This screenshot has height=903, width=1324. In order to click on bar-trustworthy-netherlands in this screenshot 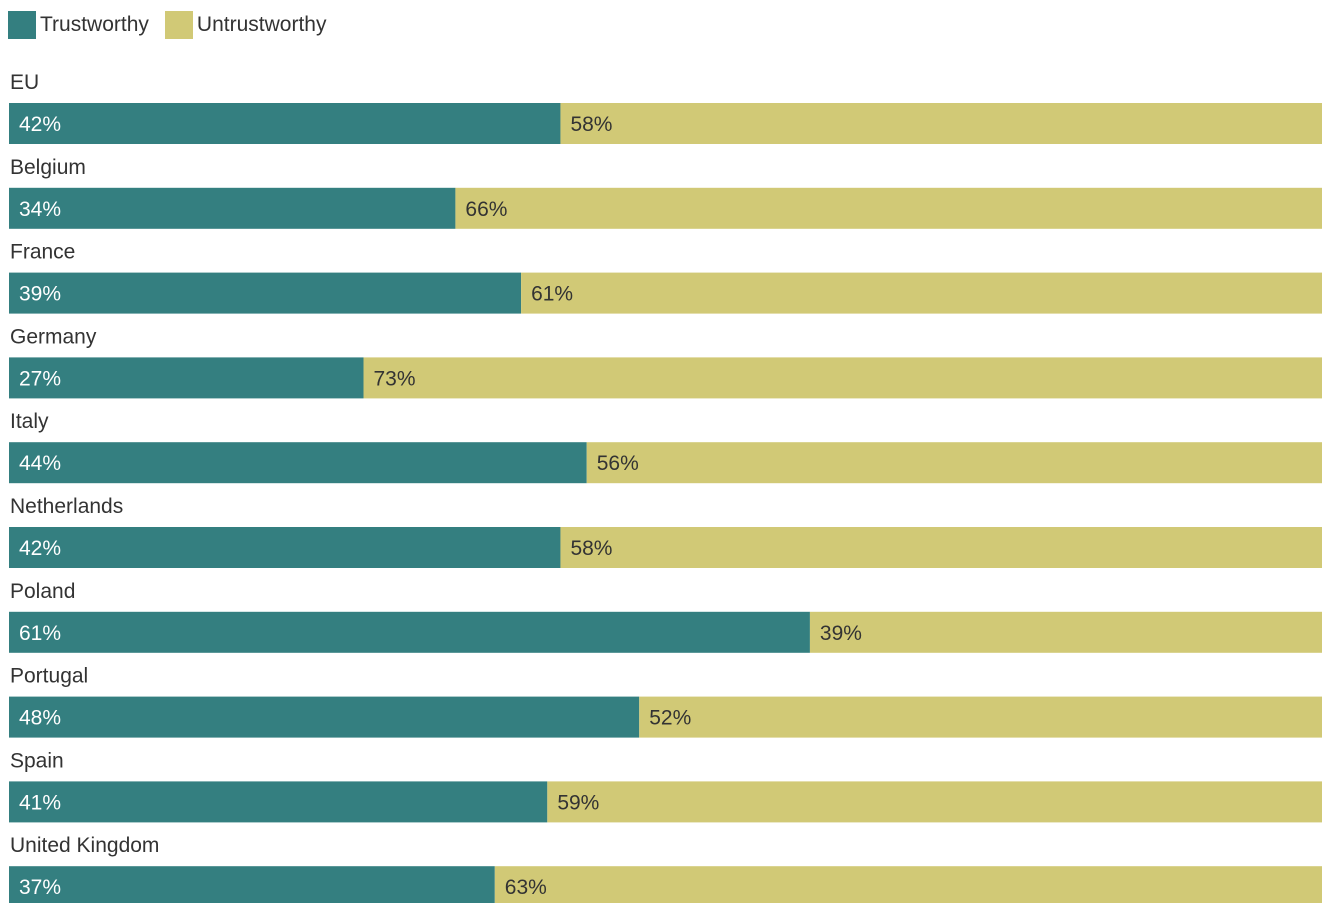, I will do `click(285, 547)`.